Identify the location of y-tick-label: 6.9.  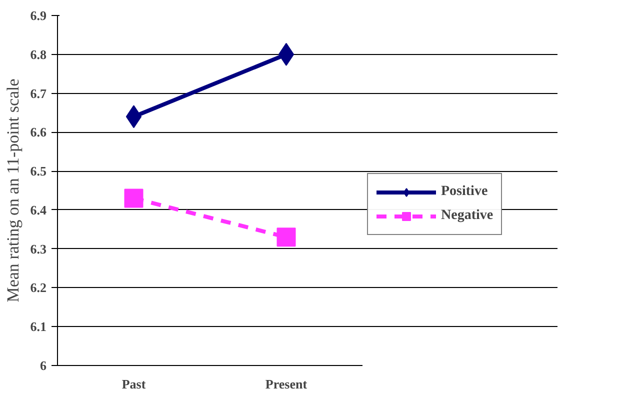
(38, 15).